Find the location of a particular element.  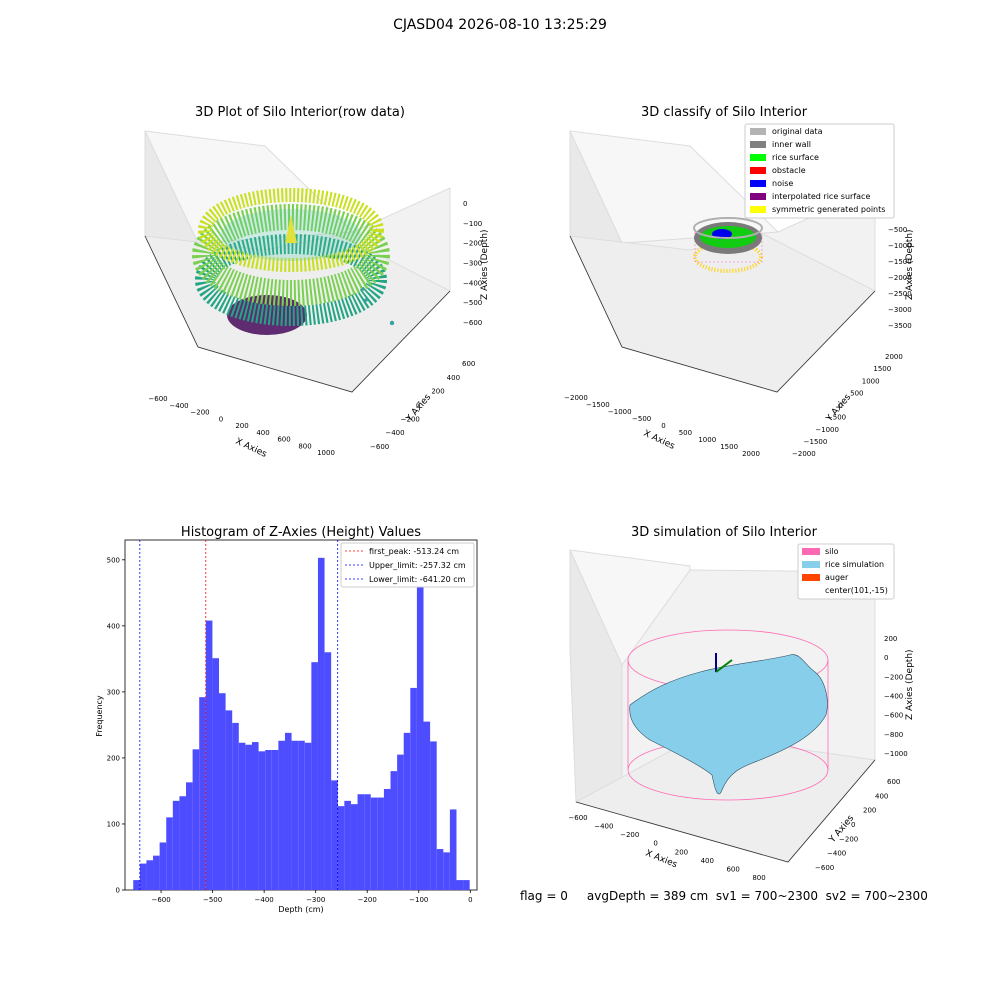

axis-tick-label: 2000 is located at coordinates (894, 357).